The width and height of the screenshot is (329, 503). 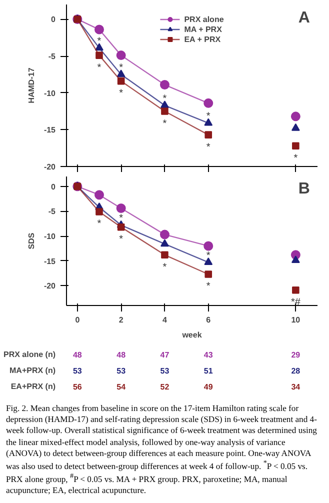 What do you see at coordinates (165, 355) in the screenshot?
I see `data-label: 47` at bounding box center [165, 355].